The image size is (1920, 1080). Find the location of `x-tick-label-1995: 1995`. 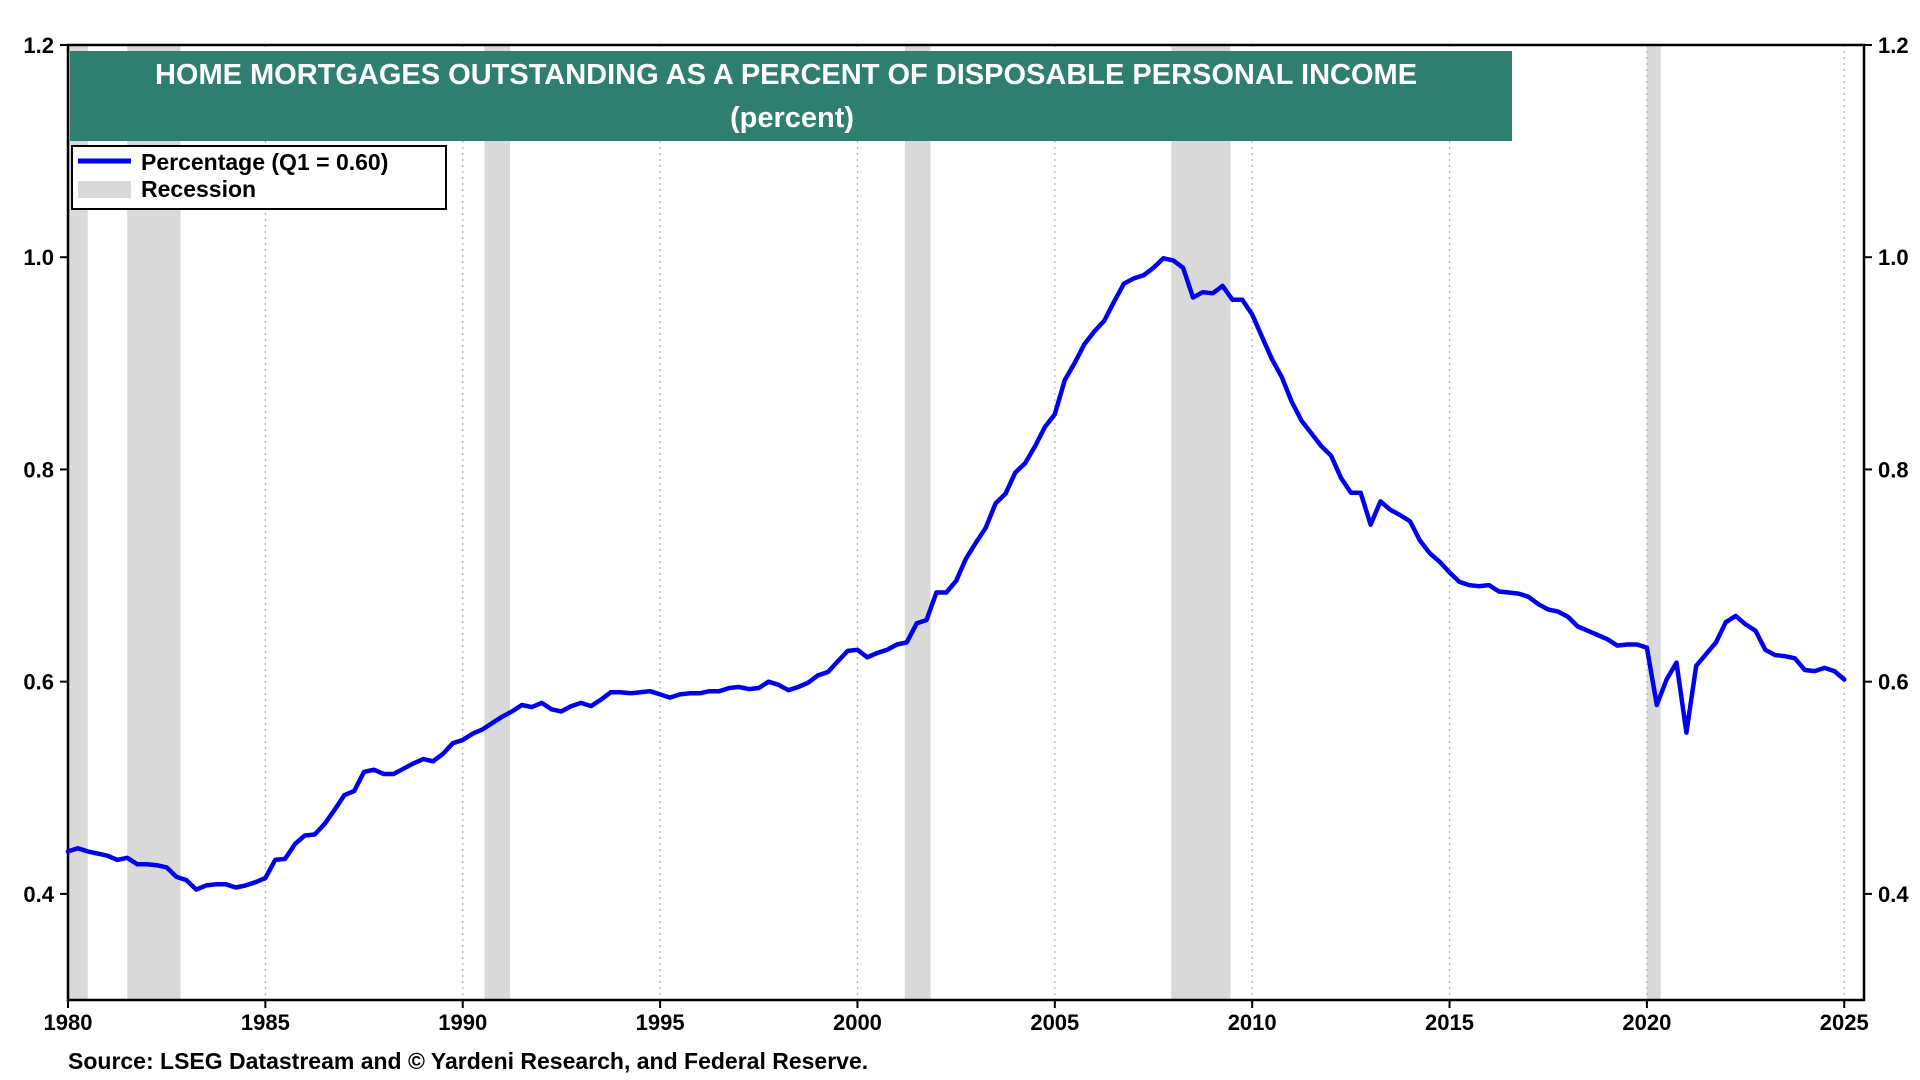

x-tick-label-1995: 1995 is located at coordinates (660, 1022).